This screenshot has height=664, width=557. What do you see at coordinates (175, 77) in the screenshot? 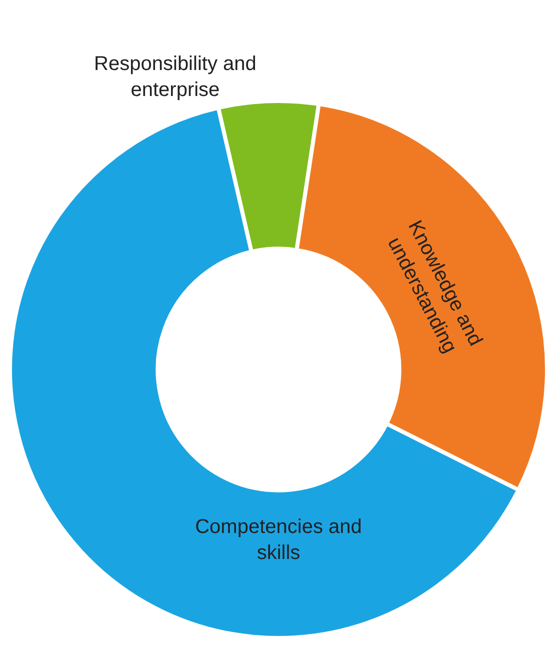
I see `slice-label: Responsibility and enterprise` at bounding box center [175, 77].